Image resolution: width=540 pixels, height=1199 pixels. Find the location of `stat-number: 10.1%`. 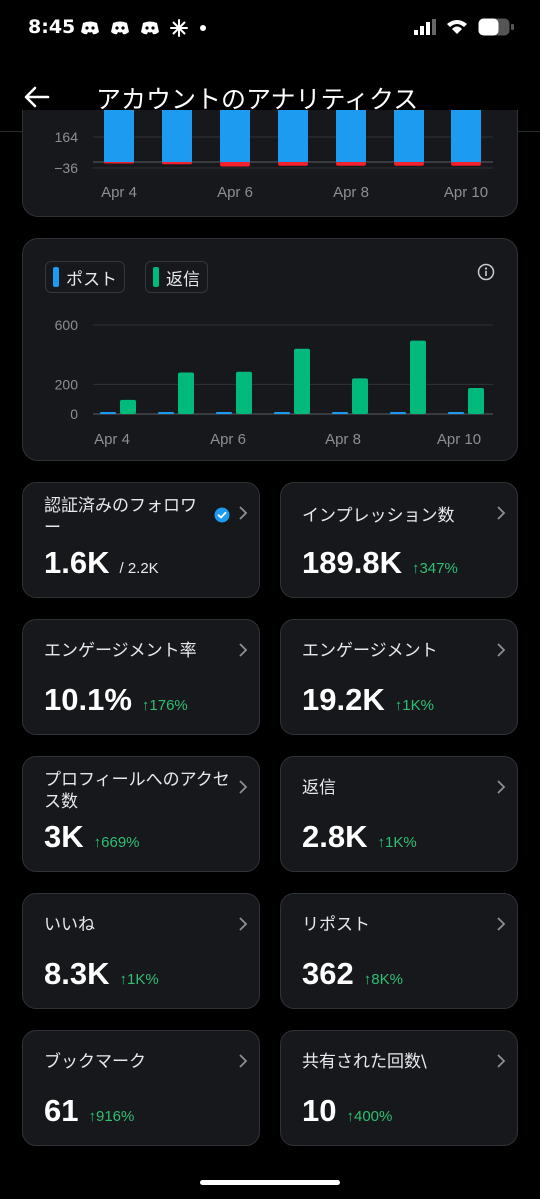

stat-number: 10.1% is located at coordinates (88, 699).